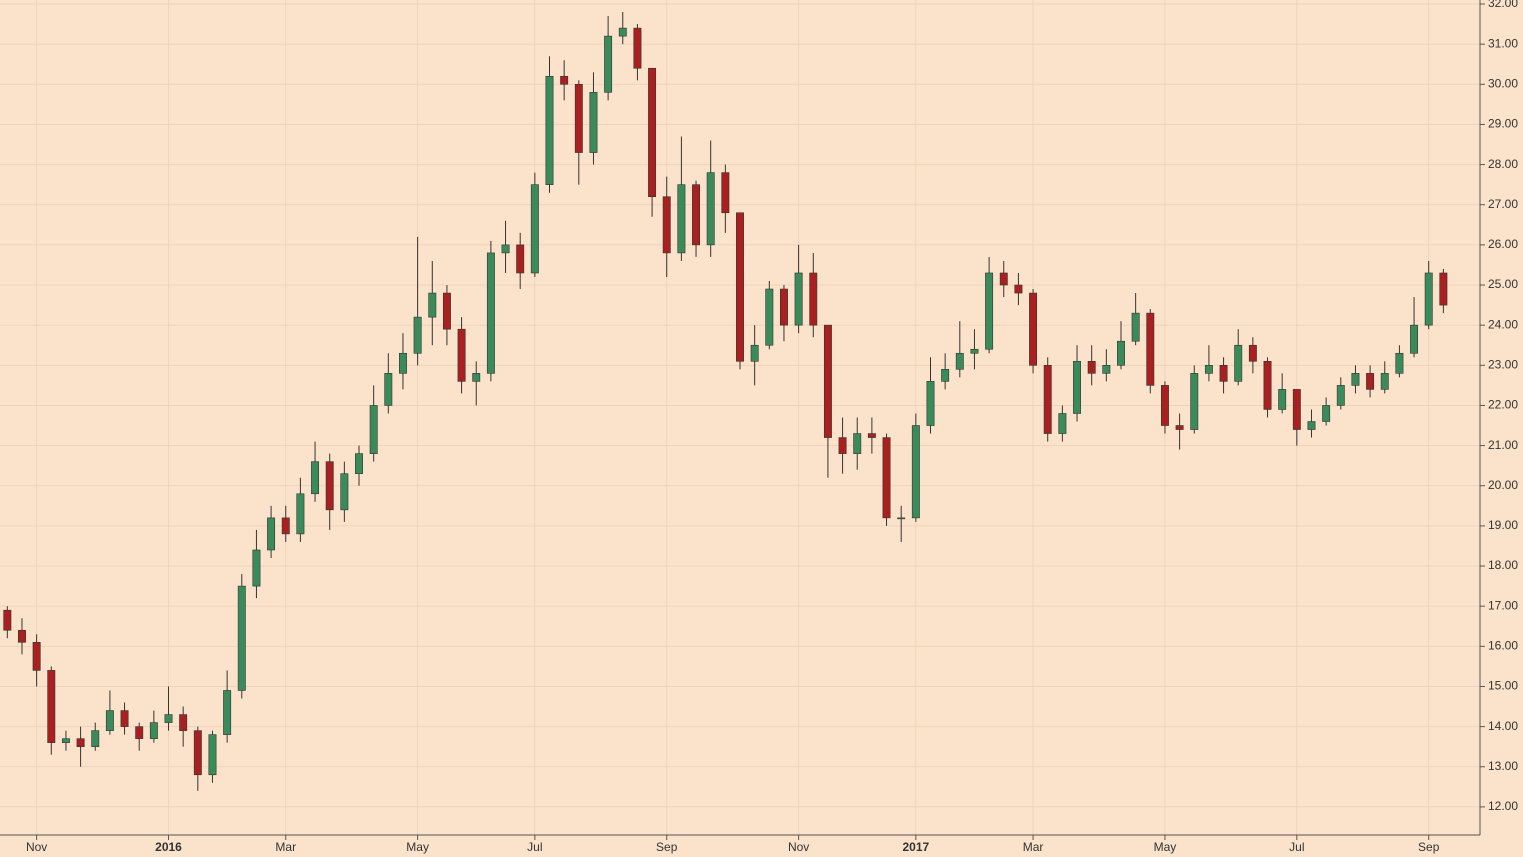  Describe the element at coordinates (798, 847) in the screenshot. I see `x-tick-label: Nov` at that location.